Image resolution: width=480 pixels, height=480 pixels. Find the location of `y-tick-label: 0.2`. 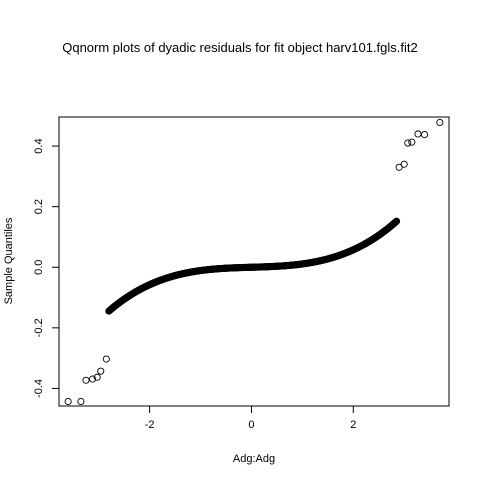

y-tick-label: 0.2 is located at coordinates (39, 206).